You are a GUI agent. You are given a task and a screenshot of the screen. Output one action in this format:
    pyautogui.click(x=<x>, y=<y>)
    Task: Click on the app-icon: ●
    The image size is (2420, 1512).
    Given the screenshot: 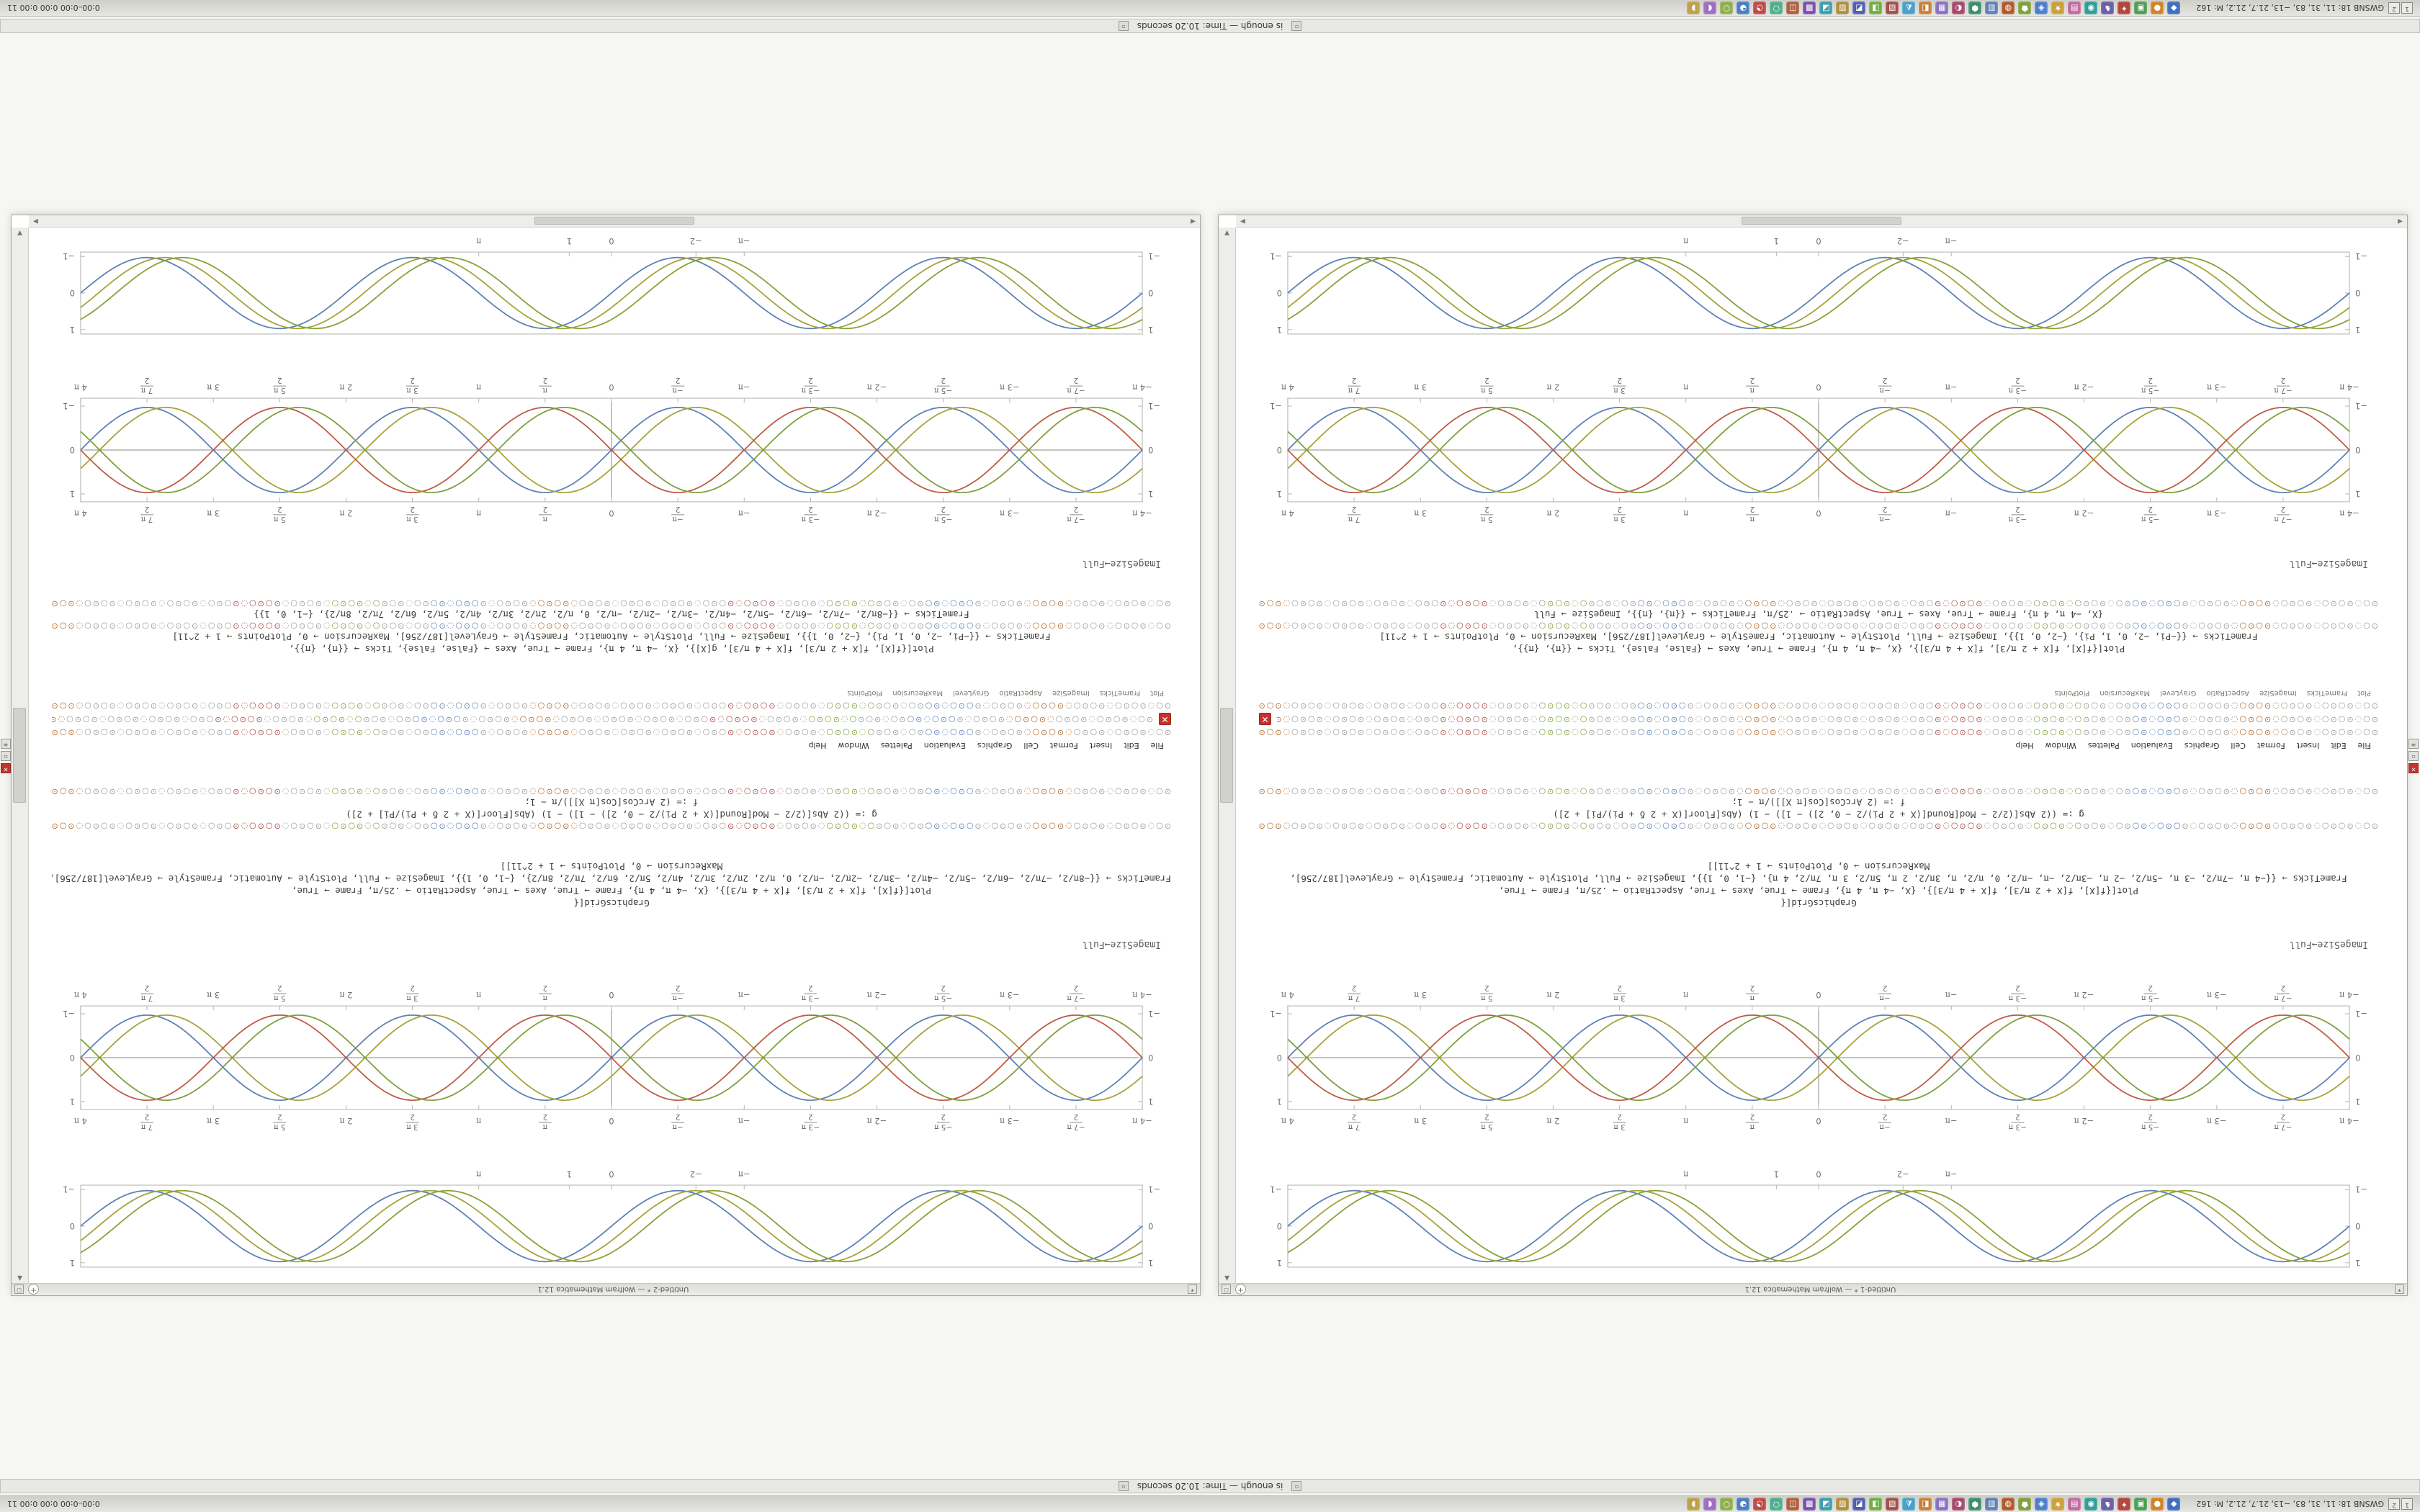 What is the action you would take?
    pyautogui.click(x=2157, y=1504)
    